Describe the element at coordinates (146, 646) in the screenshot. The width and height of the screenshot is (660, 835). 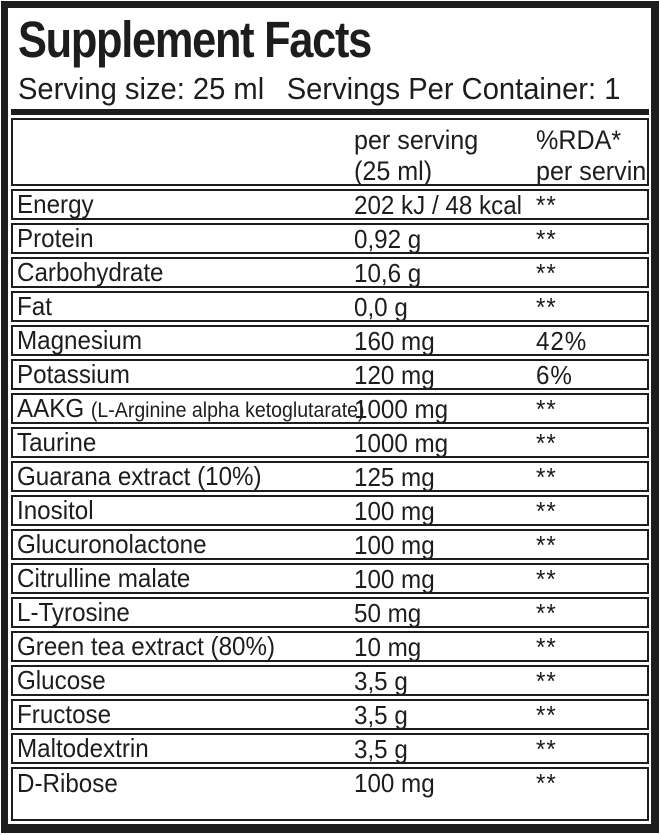
I see `nutrient-name: Green tea extract (80%)` at that location.